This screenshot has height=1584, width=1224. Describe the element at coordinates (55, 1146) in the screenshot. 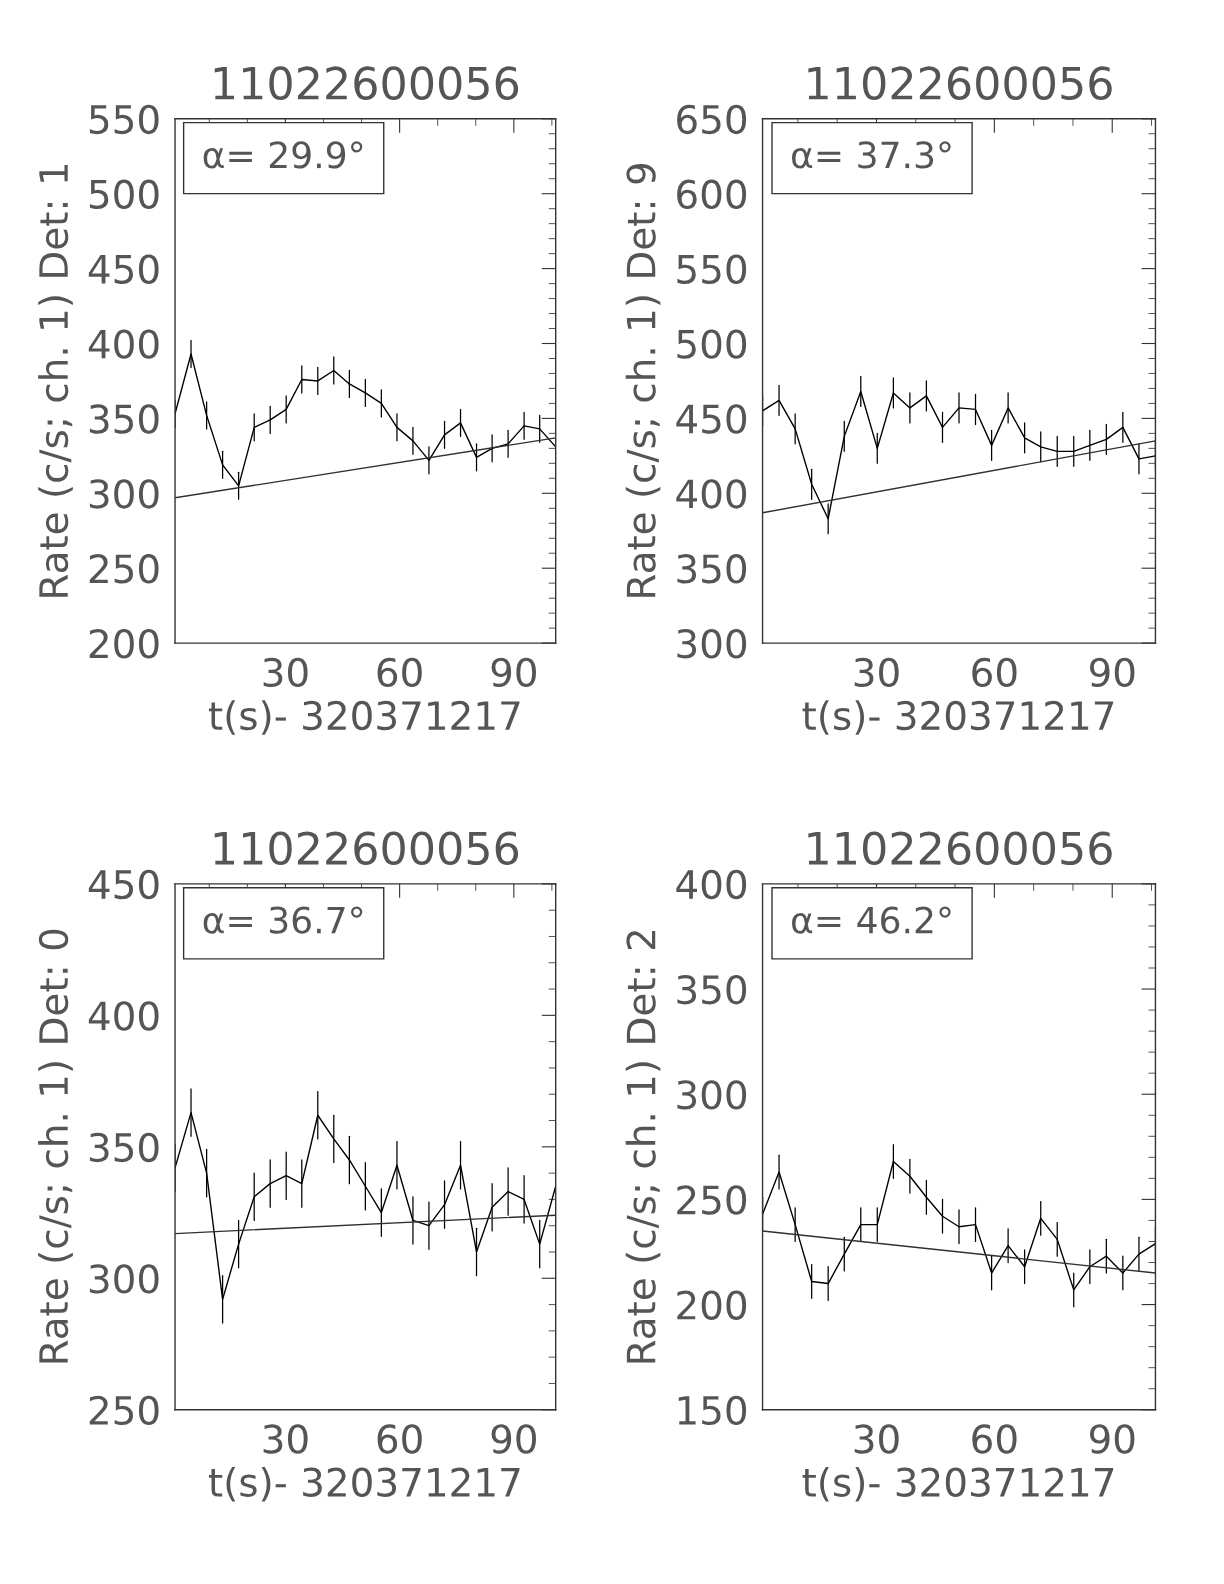

I see `y-axis-title: Rate (c/s; ch. 1) Det: 0` at that location.